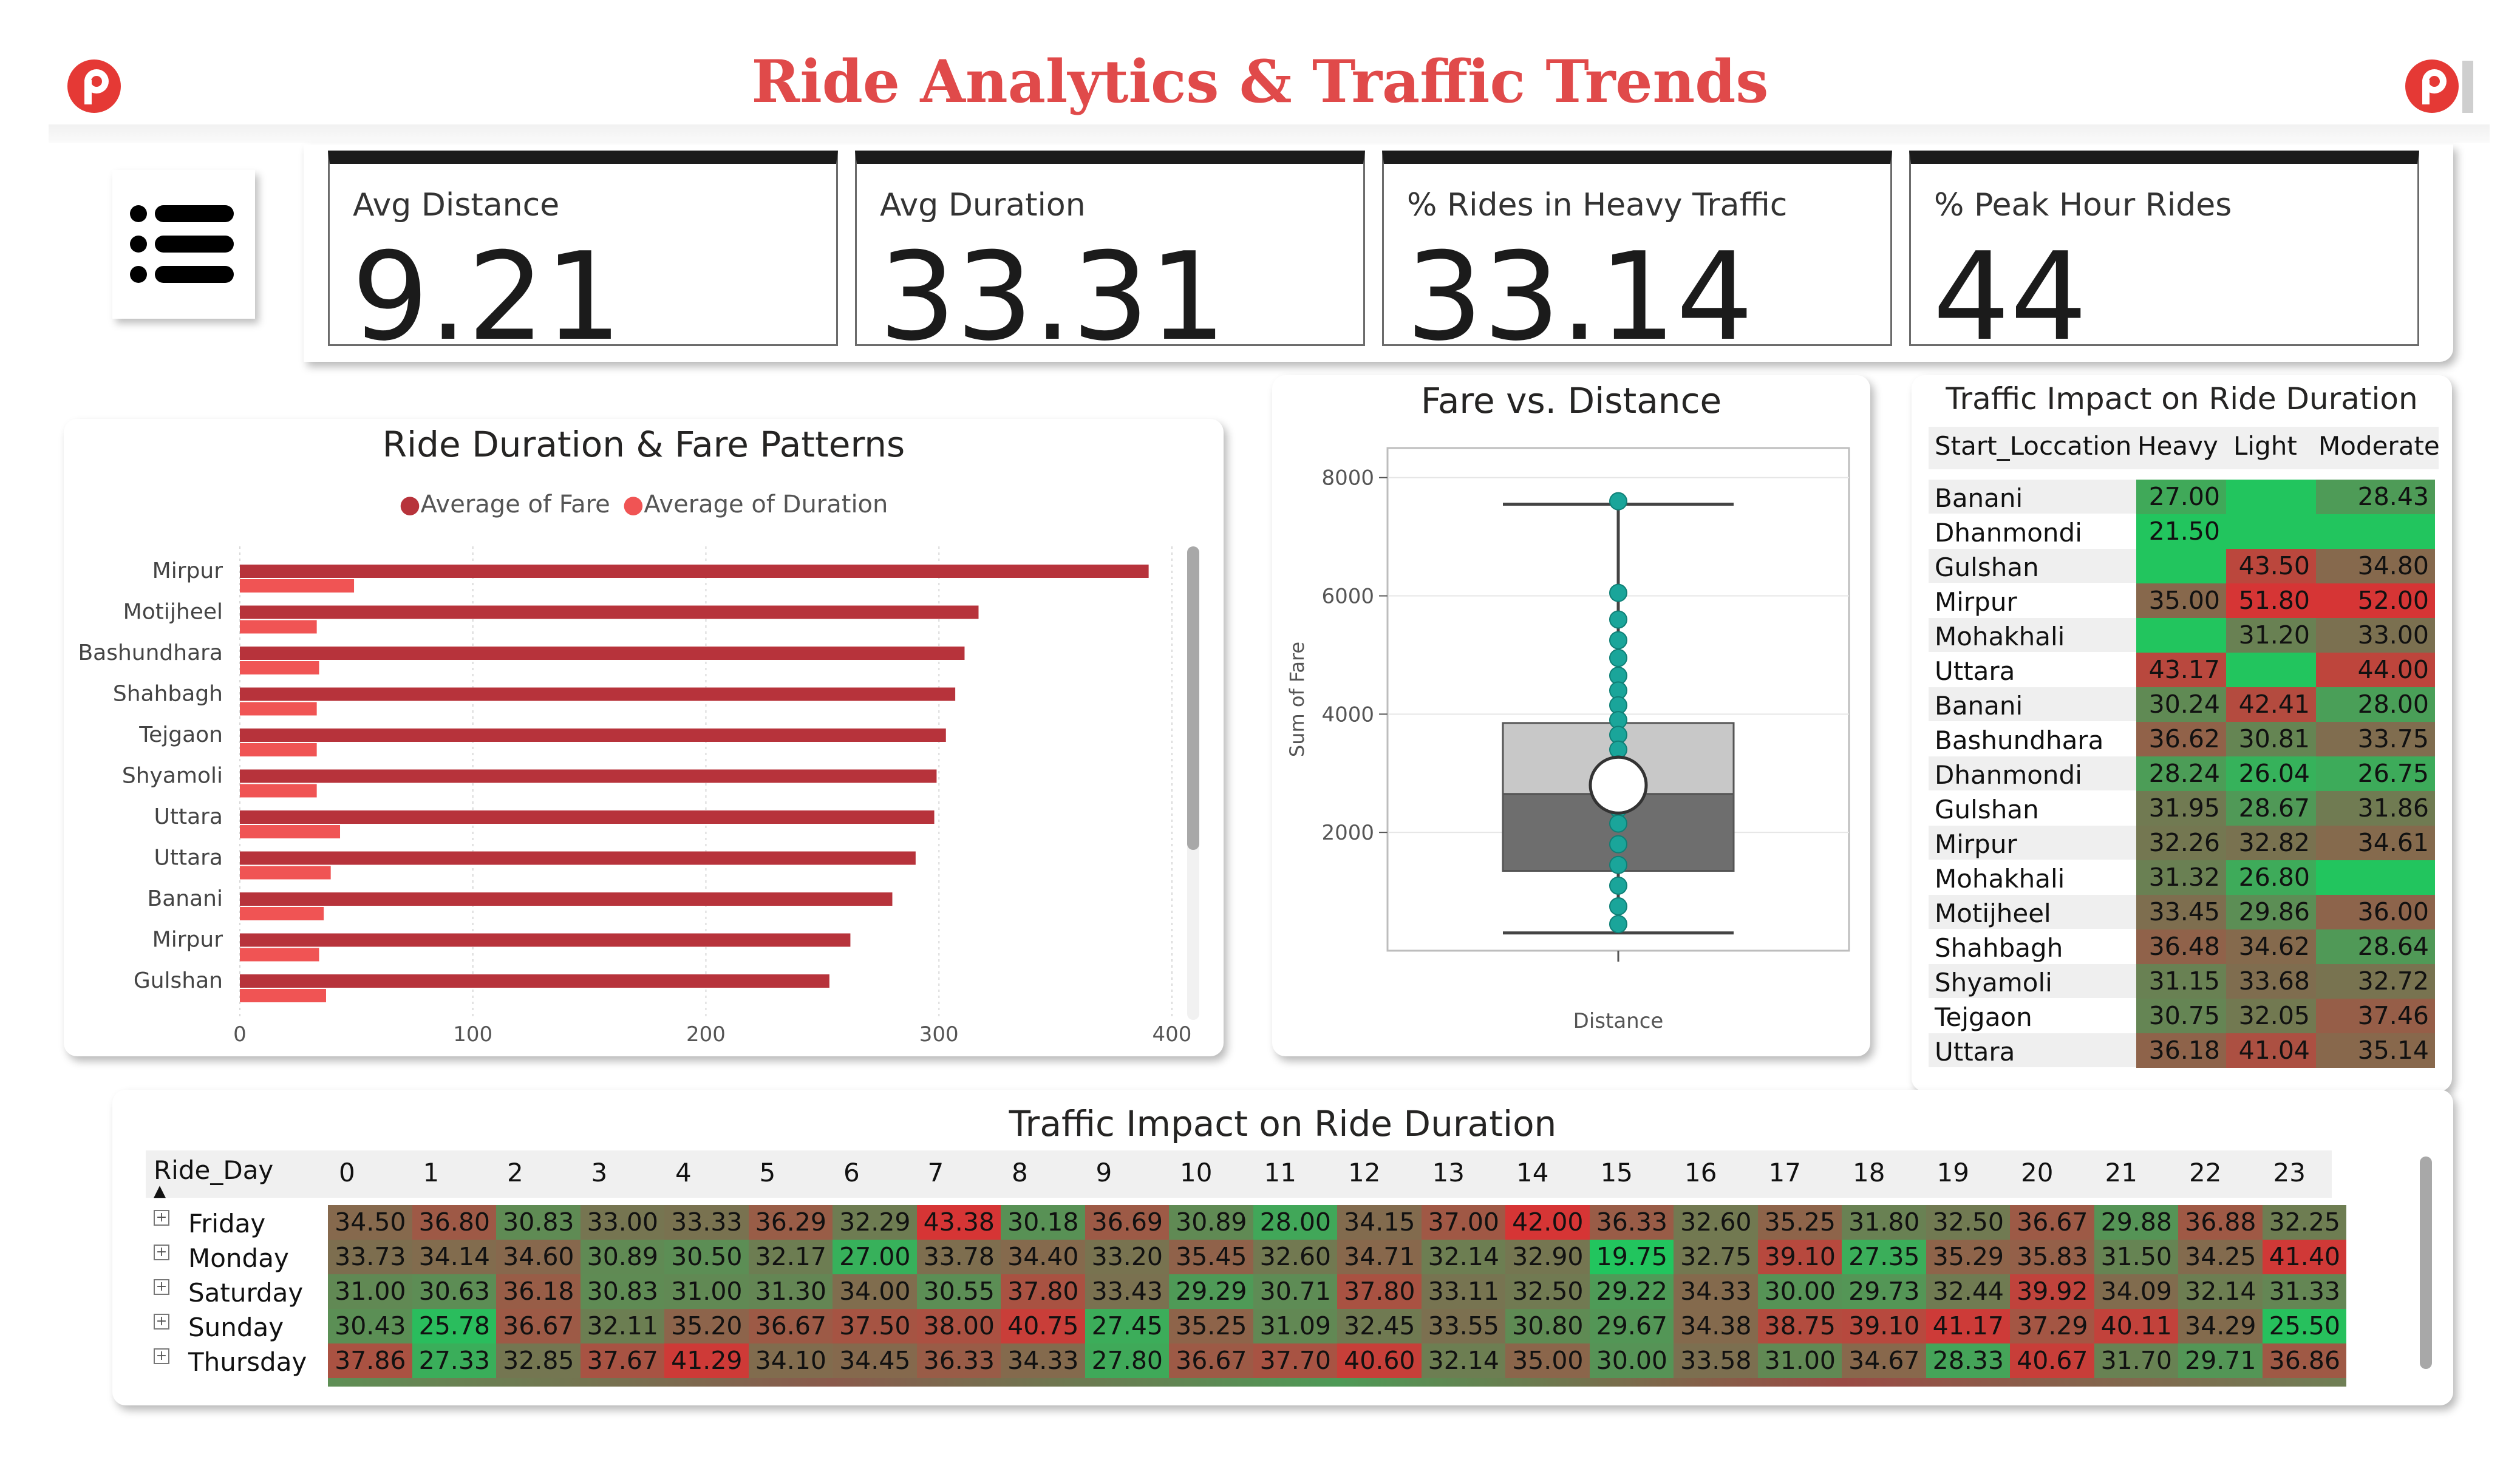  I want to click on hour-column-header: 13, so click(1448, 1172).